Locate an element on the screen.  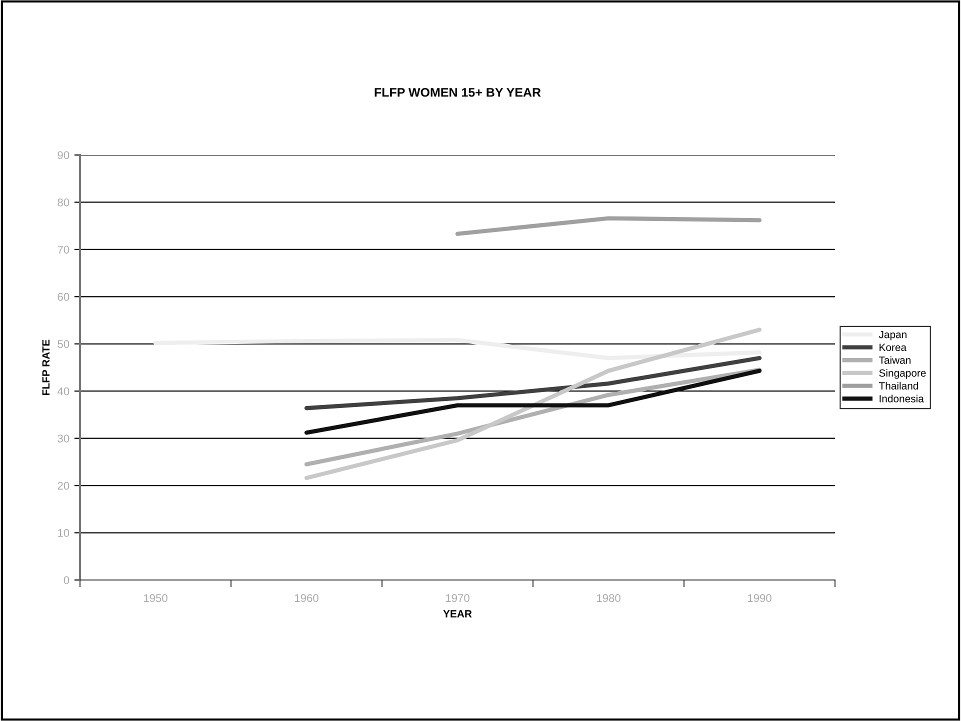
x-tick-label: 1990 is located at coordinates (760, 598).